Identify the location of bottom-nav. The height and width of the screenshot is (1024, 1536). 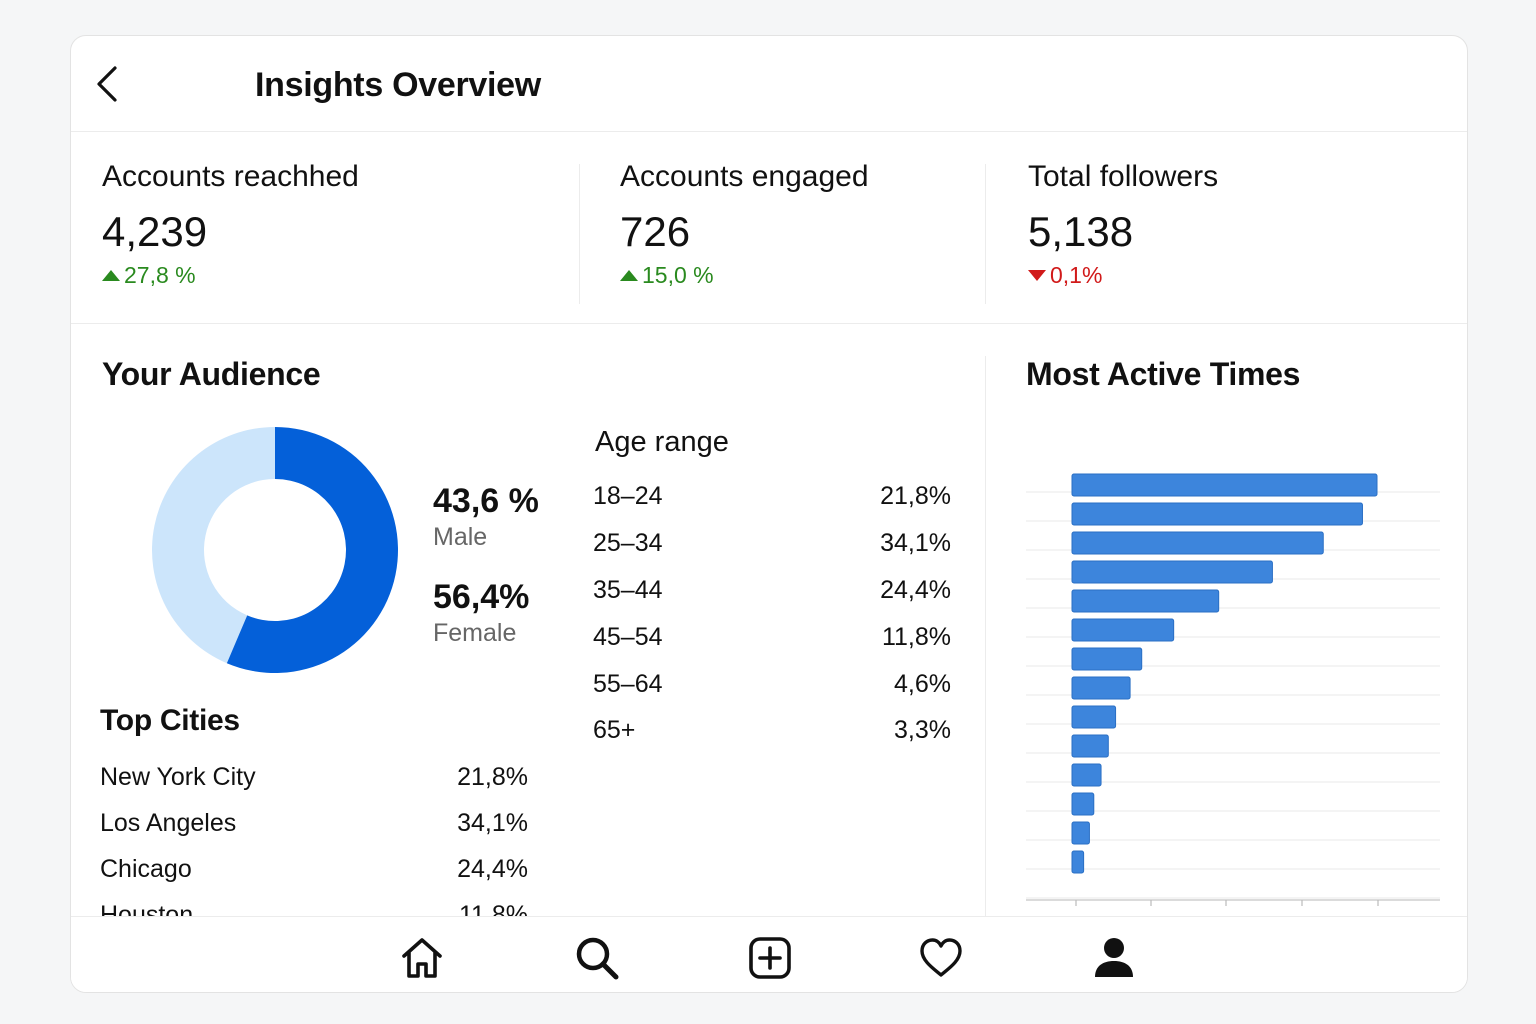
(769, 954).